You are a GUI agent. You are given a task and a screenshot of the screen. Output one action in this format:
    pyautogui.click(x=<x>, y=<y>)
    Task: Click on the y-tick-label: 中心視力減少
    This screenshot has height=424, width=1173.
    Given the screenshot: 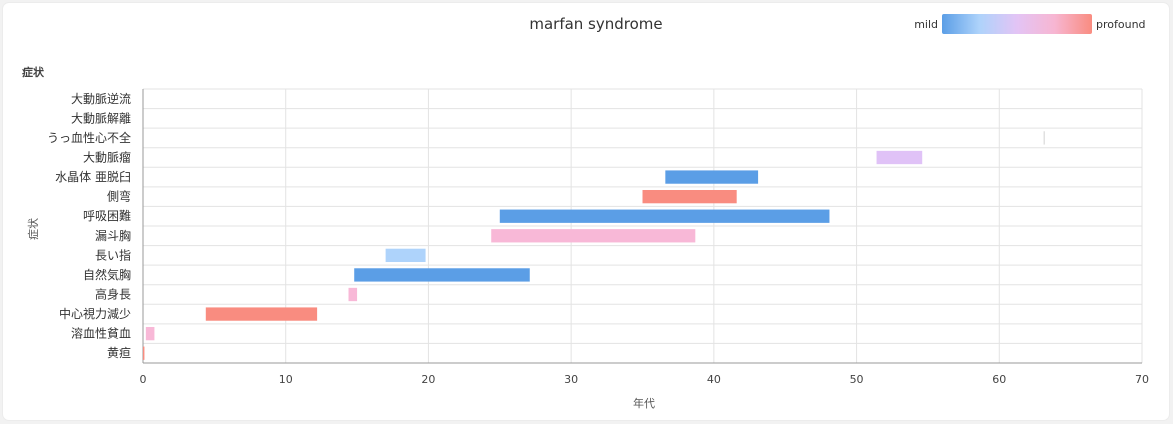 What is the action you would take?
    pyautogui.click(x=95, y=313)
    